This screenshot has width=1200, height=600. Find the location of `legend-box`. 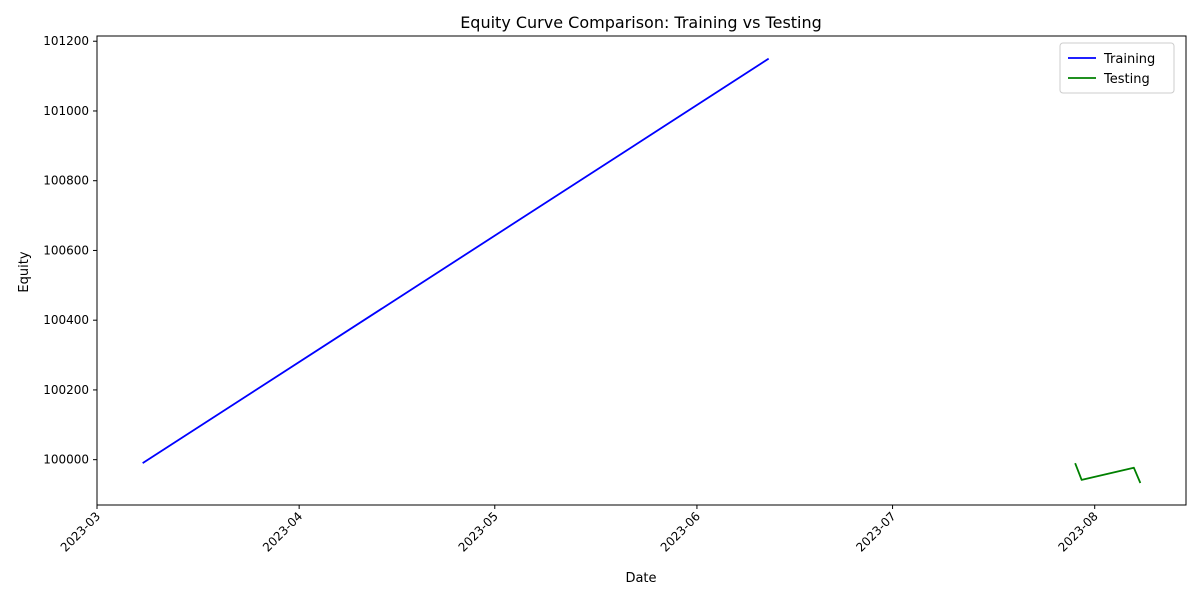

legend-box is located at coordinates (1117, 68).